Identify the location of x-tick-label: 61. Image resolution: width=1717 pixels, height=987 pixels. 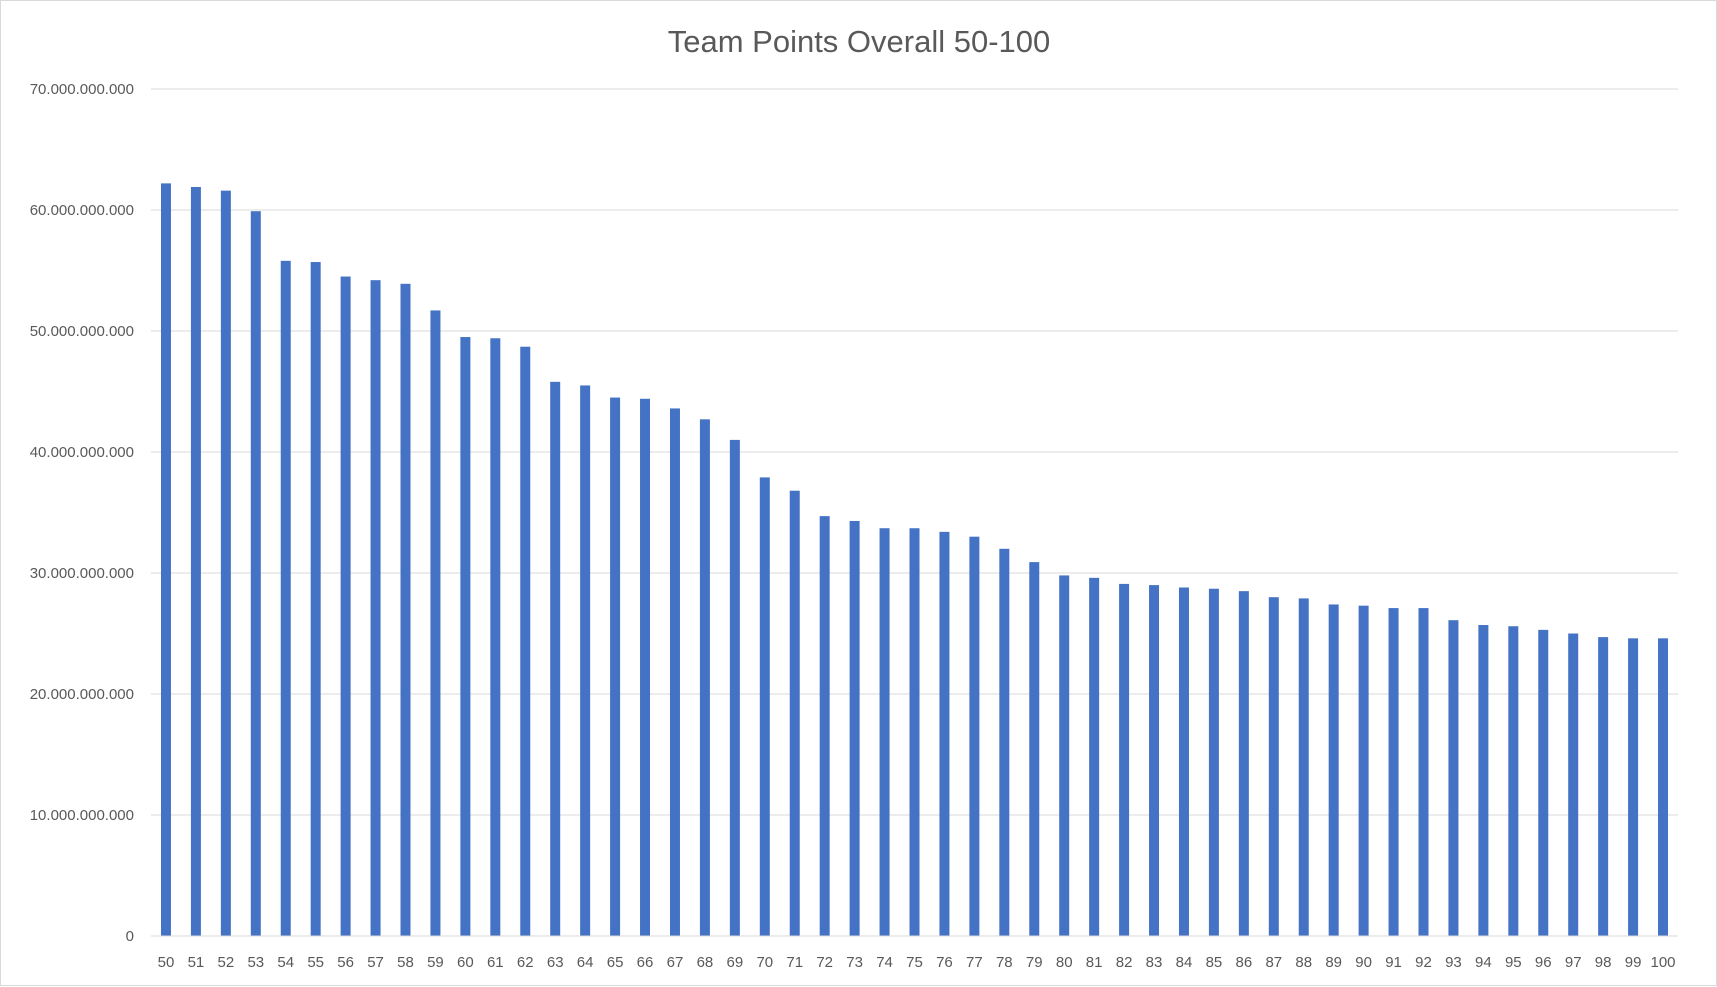
(495, 962).